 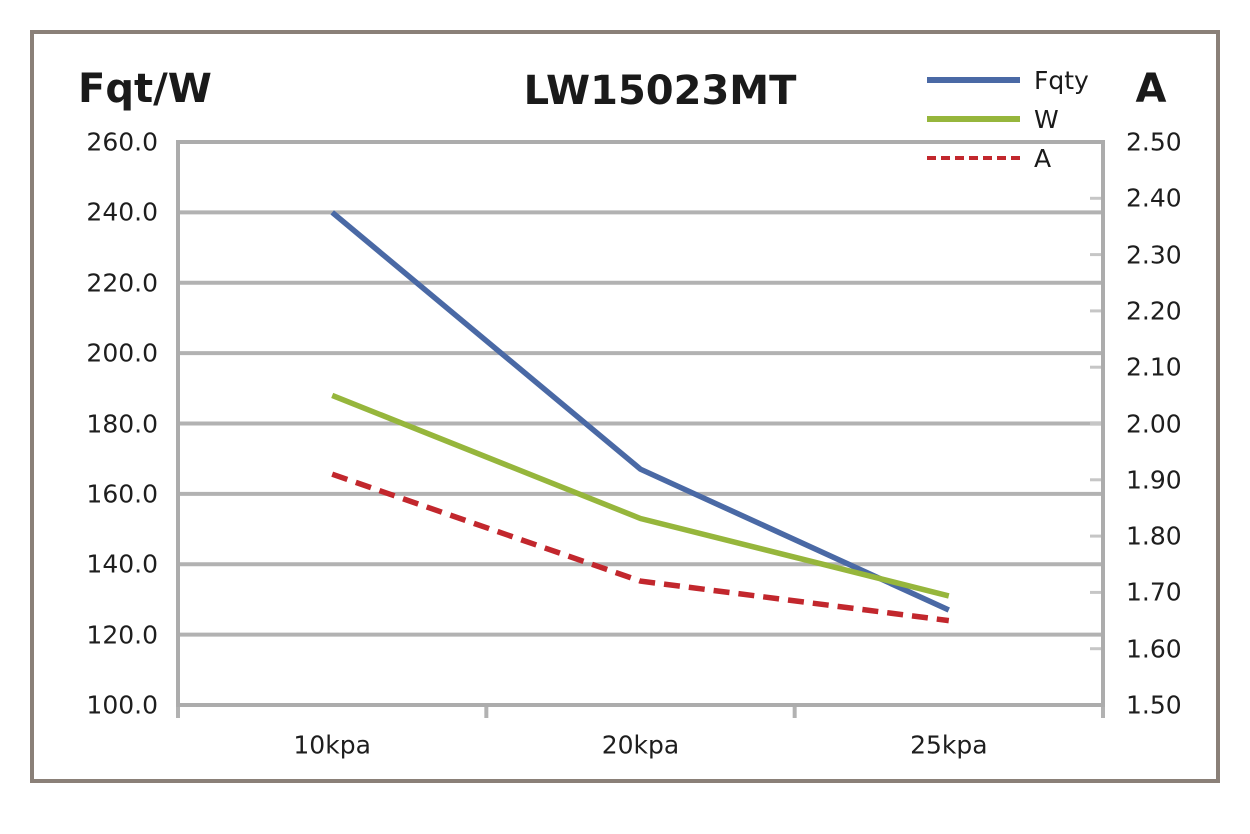 I want to click on series-line-w, so click(x=640, y=495).